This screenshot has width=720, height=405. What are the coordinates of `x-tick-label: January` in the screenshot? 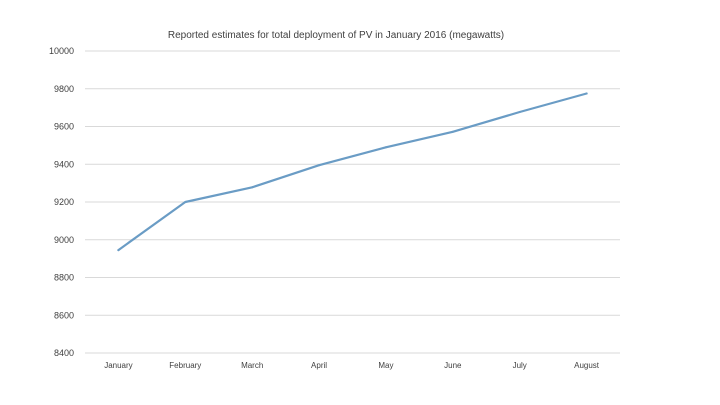 It's located at (118, 365).